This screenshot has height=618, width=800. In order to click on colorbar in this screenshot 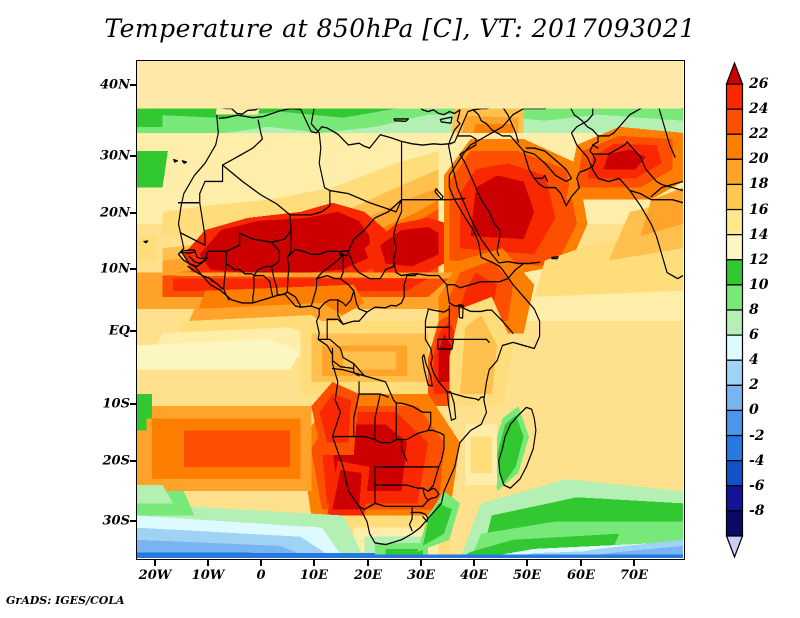, I will do `click(734, 310)`.